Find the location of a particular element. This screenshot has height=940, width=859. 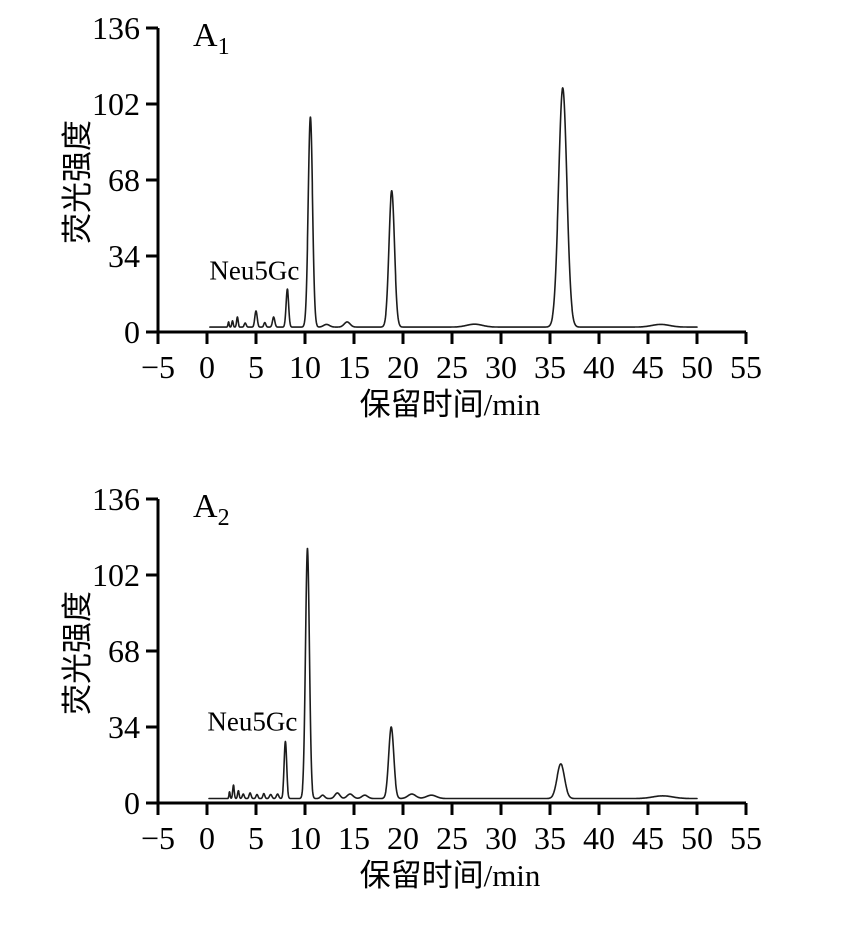

panel-label: A2 is located at coordinates (211, 509).